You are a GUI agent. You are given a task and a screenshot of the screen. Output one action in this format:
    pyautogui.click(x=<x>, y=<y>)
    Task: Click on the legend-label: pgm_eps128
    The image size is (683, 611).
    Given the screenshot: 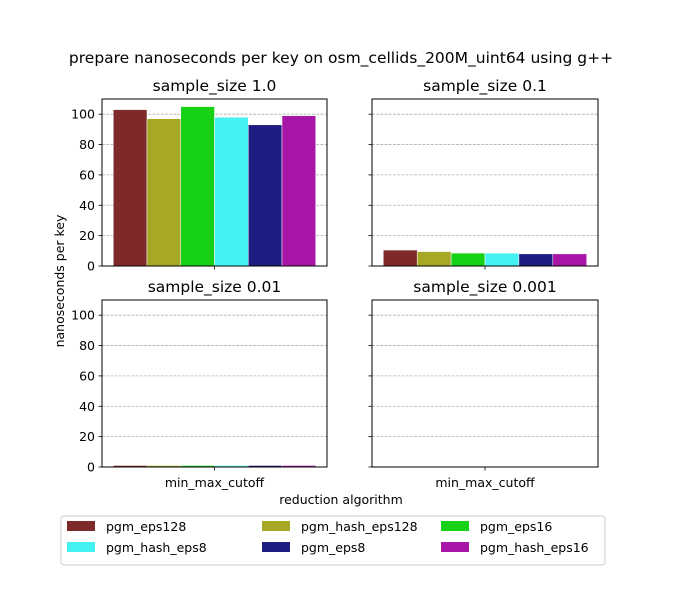 What is the action you would take?
    pyautogui.click(x=146, y=526)
    